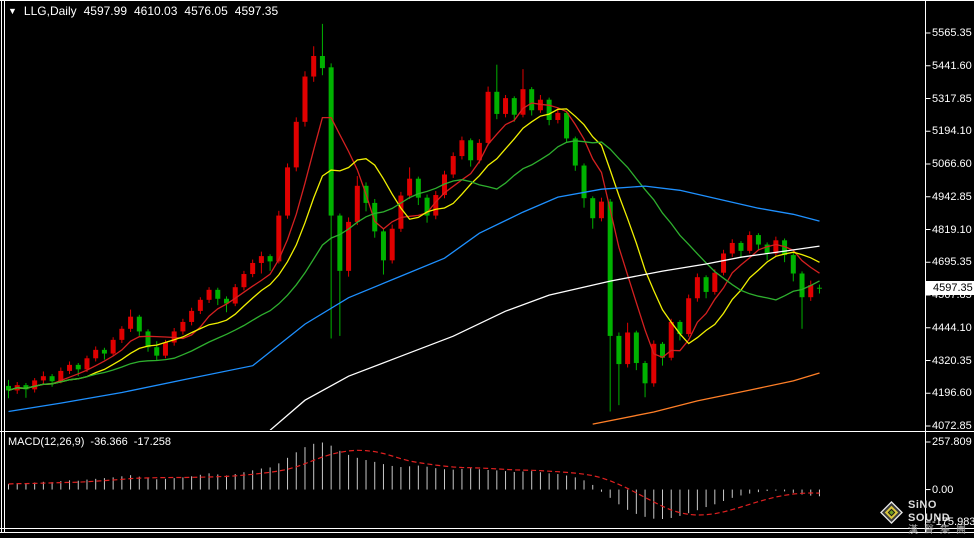 The width and height of the screenshot is (974, 538). Describe the element at coordinates (952, 98) in the screenshot. I see `price-axis-label: 5317.85` at that location.